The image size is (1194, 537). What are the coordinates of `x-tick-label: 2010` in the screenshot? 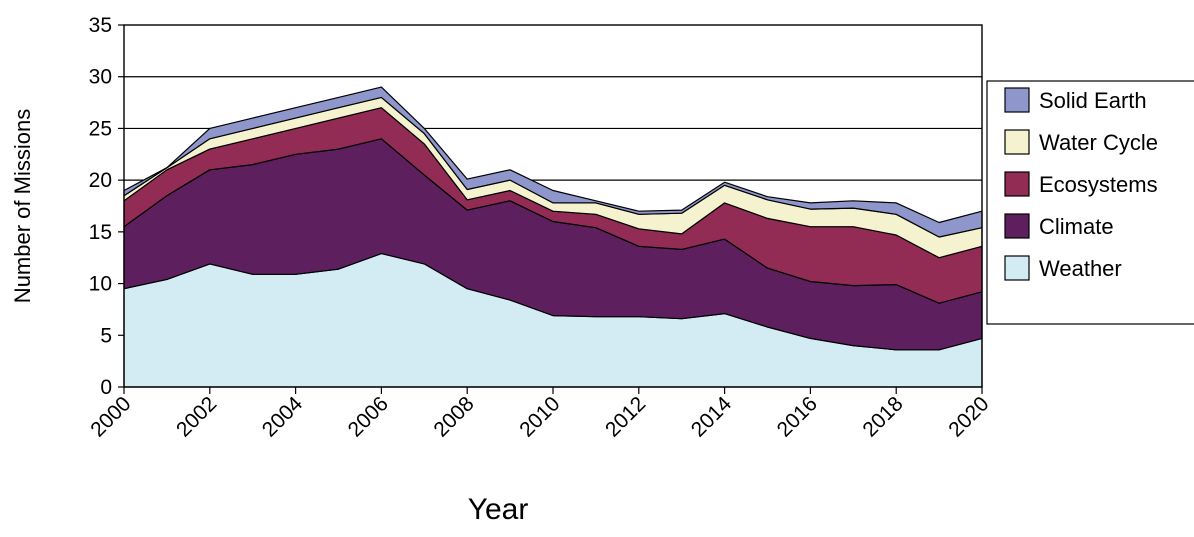 It's located at (539, 416).